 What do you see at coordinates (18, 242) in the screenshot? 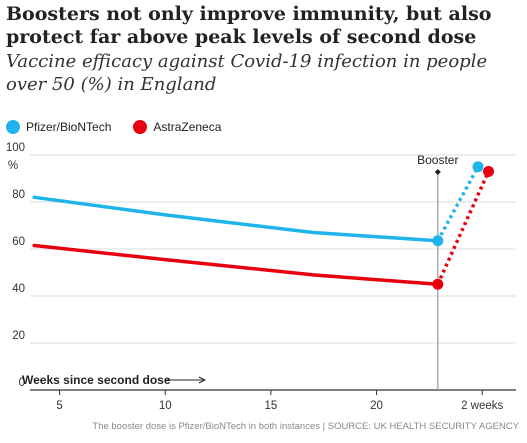
I see `y-tick-label-60: 60` at bounding box center [18, 242].